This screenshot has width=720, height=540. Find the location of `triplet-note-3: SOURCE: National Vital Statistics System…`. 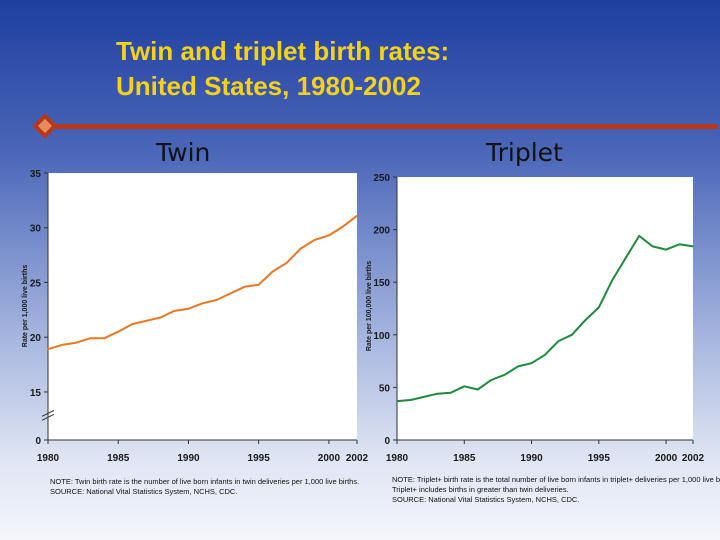

triplet-note-3: SOURCE: National Vital Statistics System… is located at coordinates (486, 499).